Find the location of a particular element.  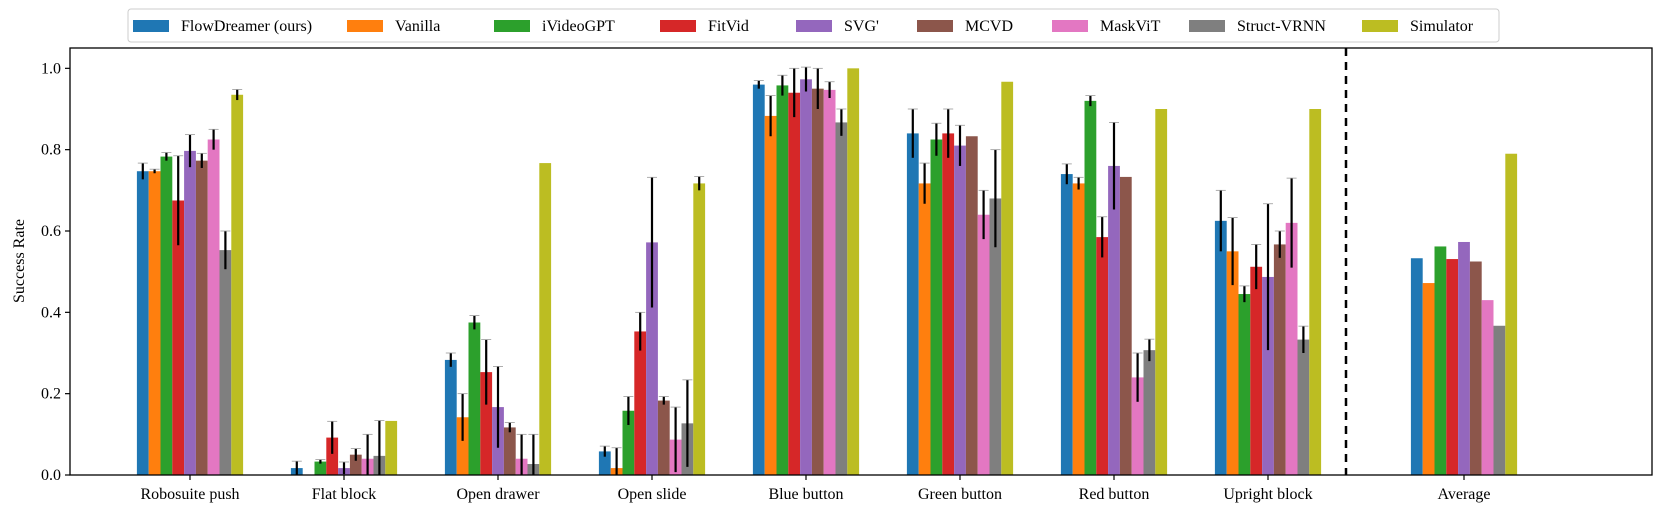

x-tick-label: Blue button is located at coordinates (805, 494).